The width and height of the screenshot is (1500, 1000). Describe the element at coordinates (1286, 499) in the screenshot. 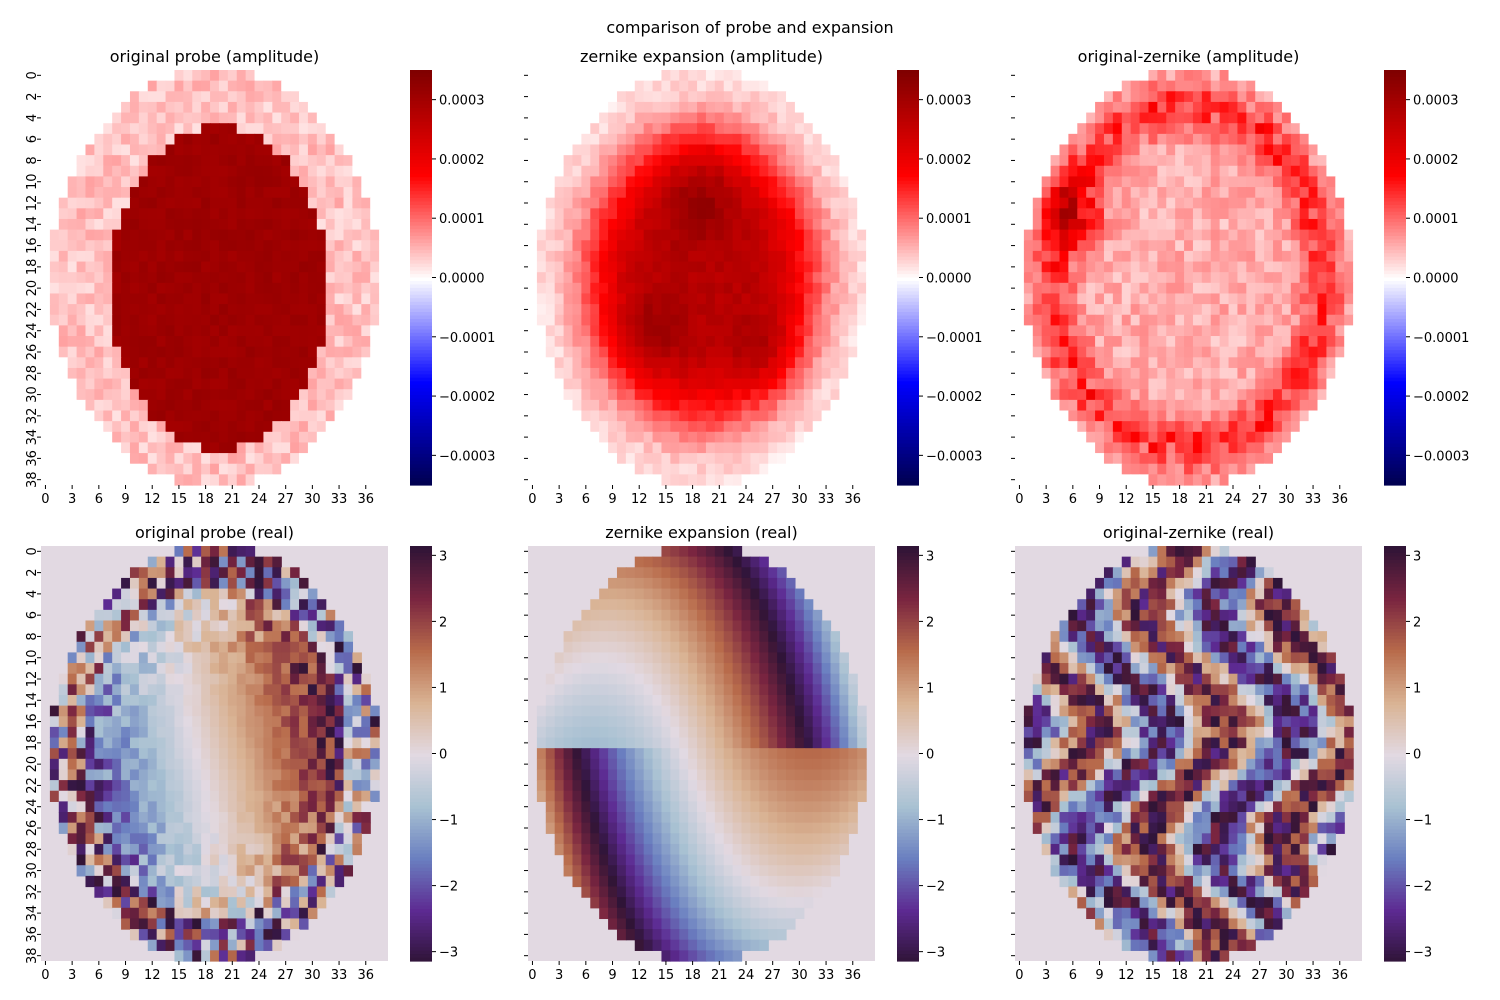

I see `x-tick-label: 30` at that location.